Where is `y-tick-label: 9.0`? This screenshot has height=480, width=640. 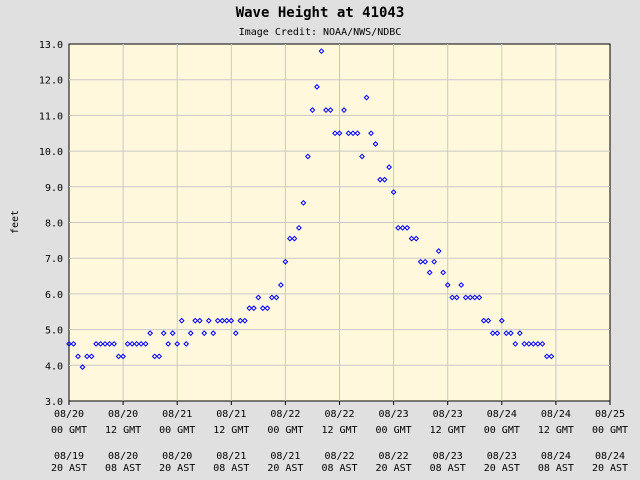
y-tick-label: 9.0 is located at coordinates (54, 188).